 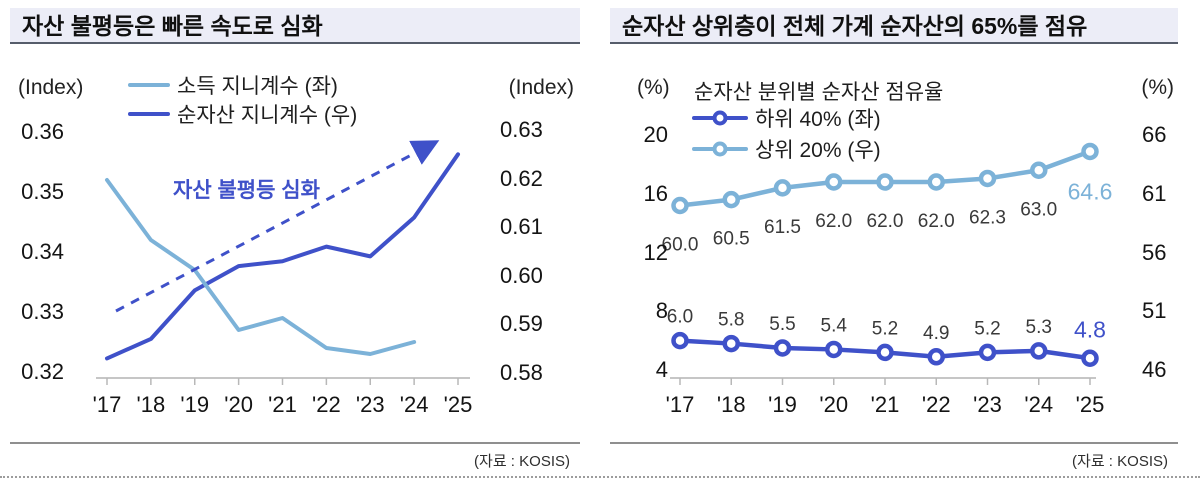 I want to click on data-label: 62.3, so click(x=987, y=217).